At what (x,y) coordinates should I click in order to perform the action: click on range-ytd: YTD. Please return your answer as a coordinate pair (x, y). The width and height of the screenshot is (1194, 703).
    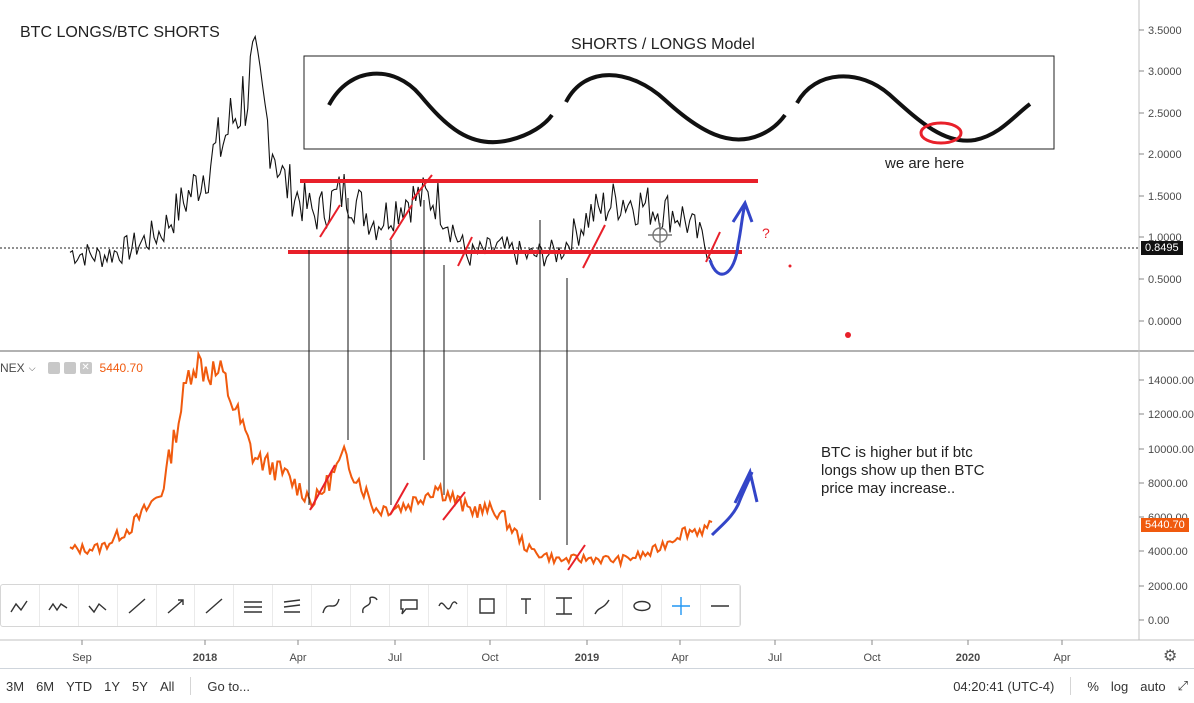
    Looking at the image, I should click on (79, 686).